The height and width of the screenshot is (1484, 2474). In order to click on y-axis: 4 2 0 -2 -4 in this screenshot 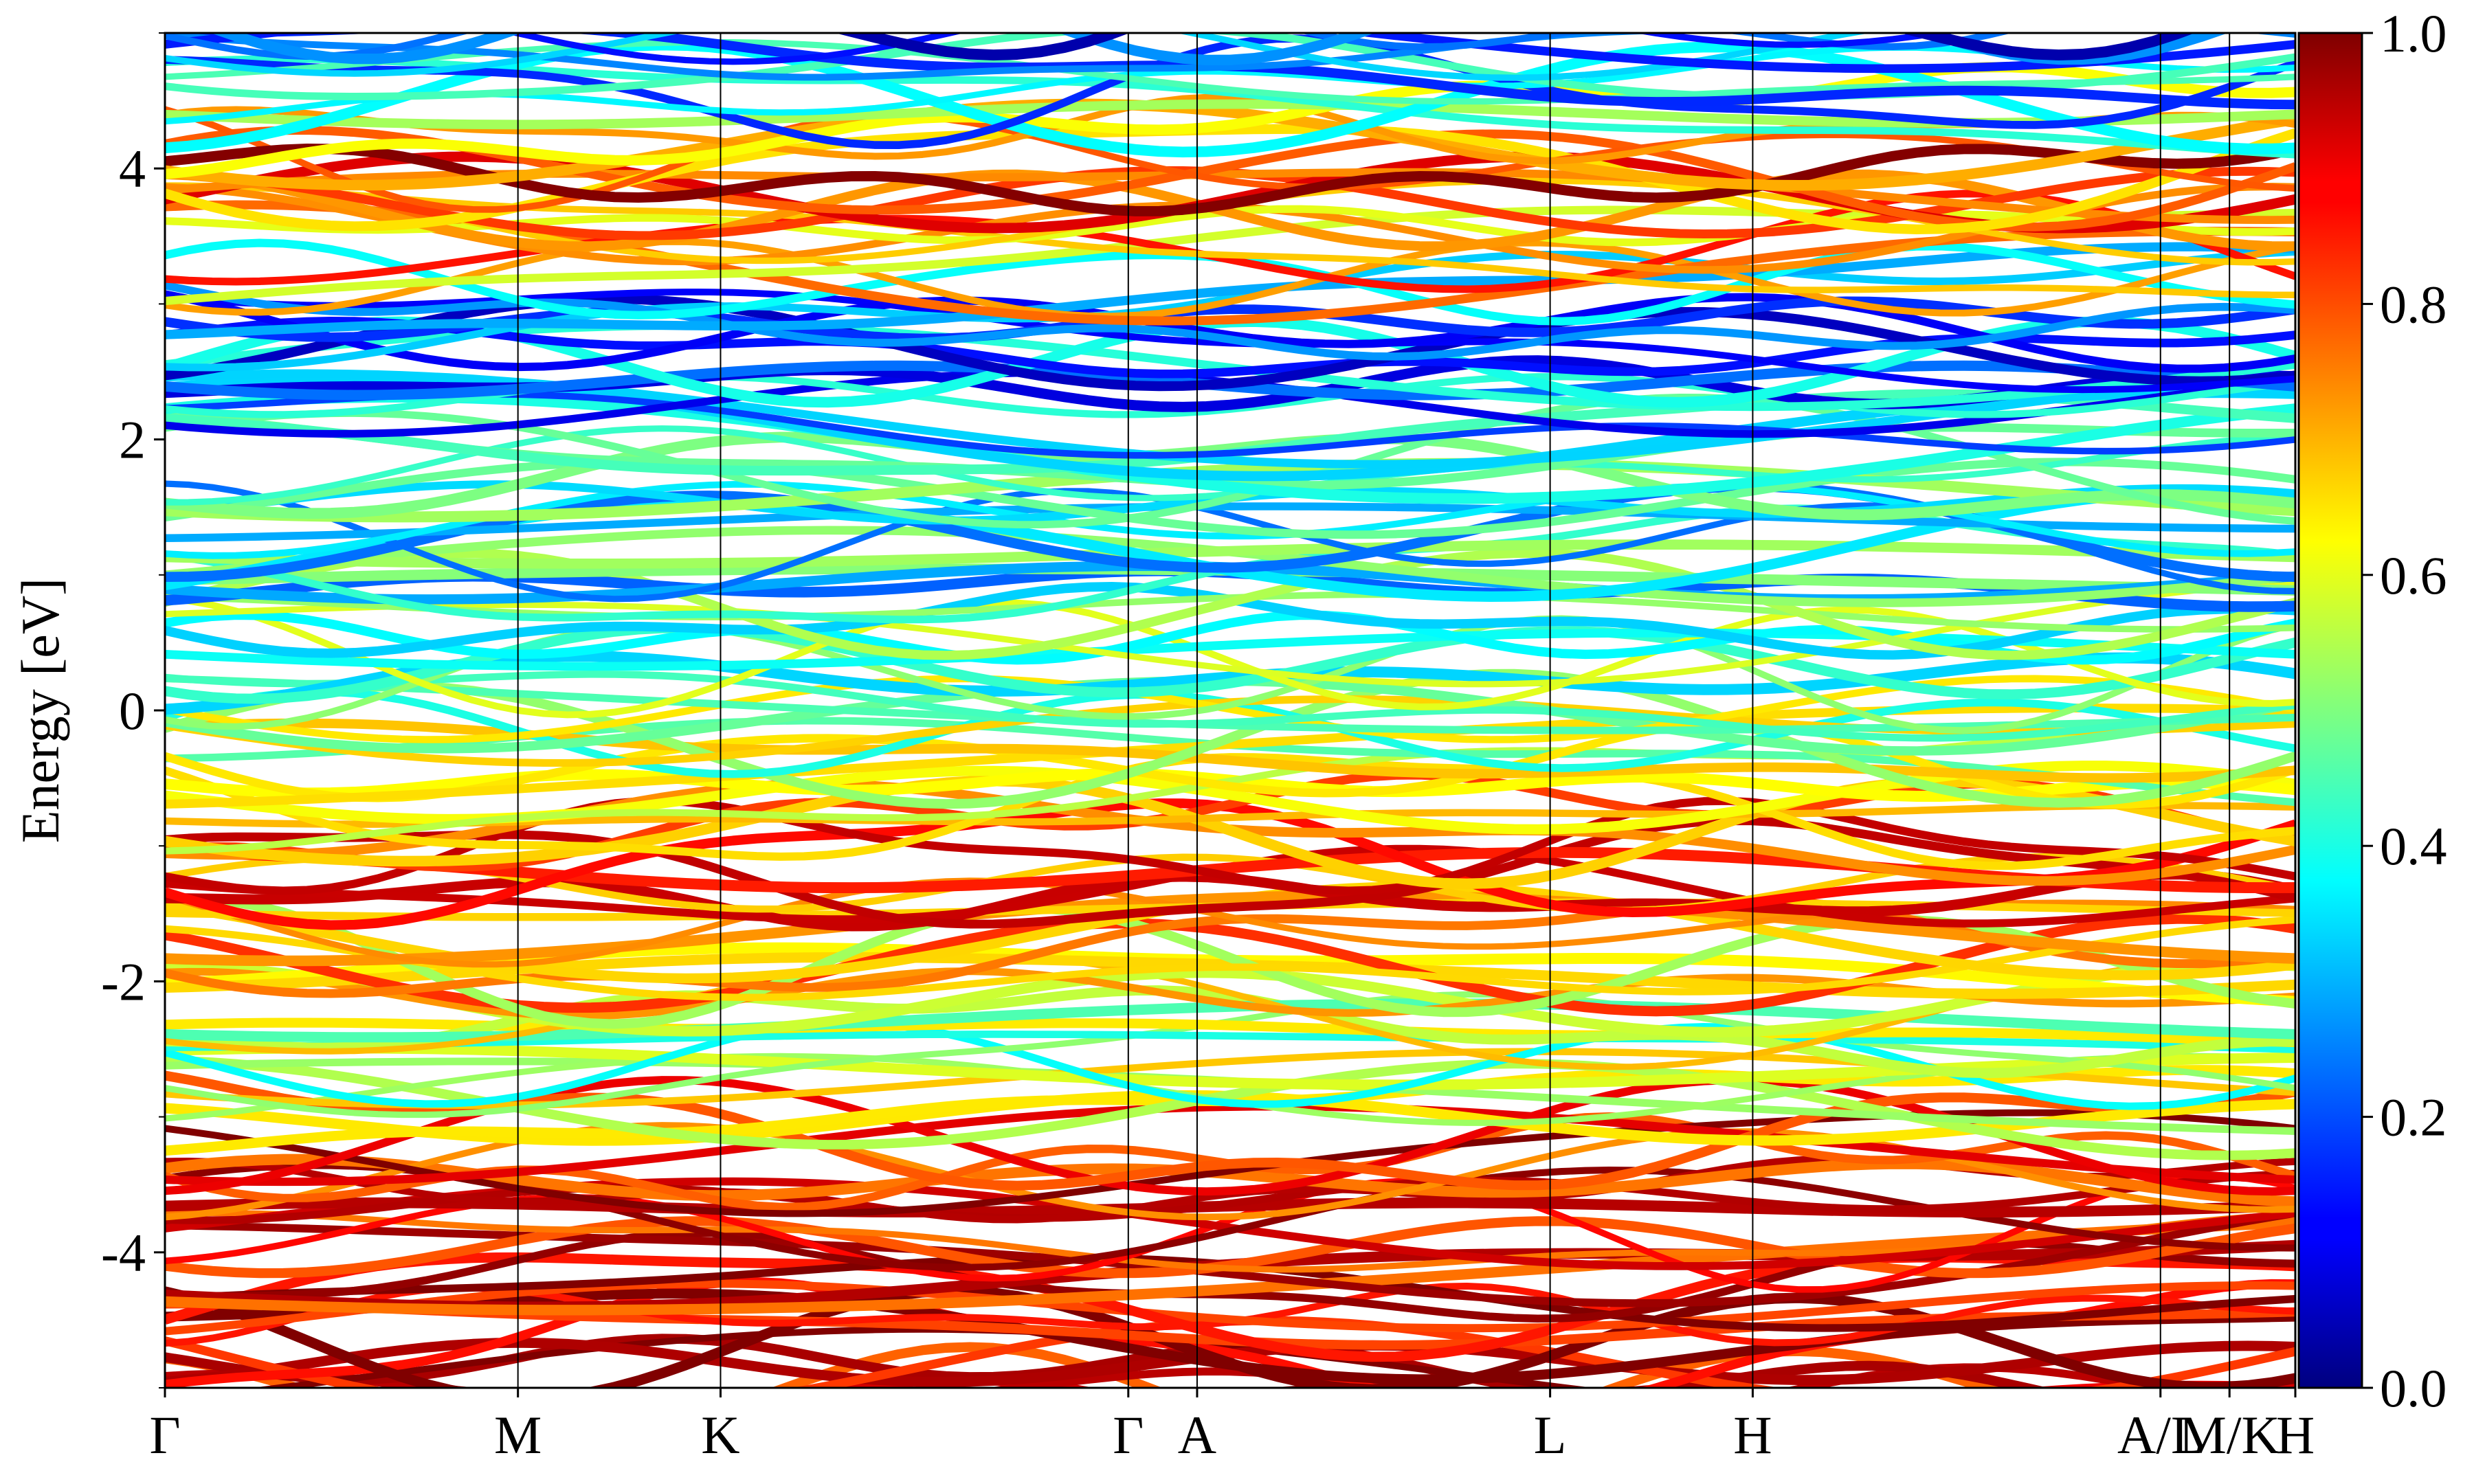, I will do `click(133, 710)`.